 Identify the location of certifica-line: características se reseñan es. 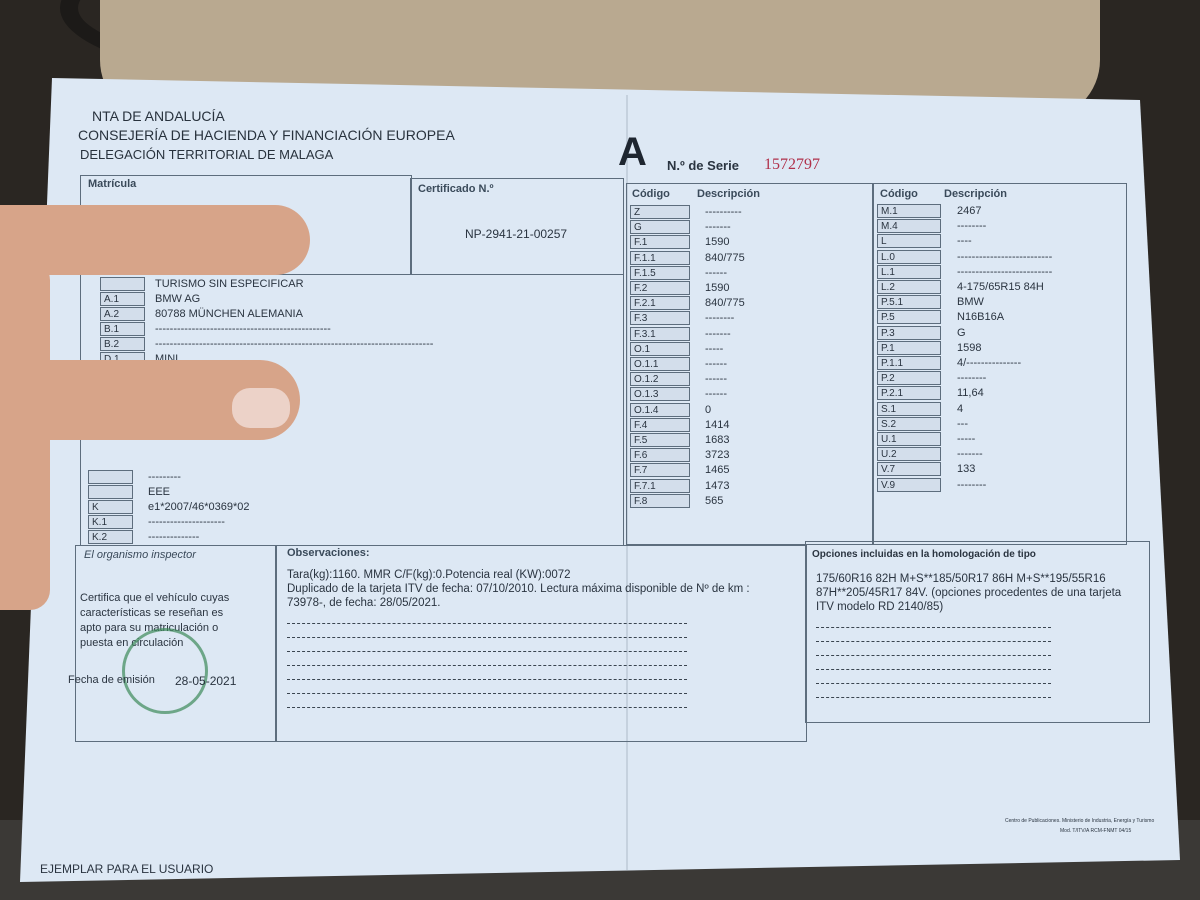
(152, 613).